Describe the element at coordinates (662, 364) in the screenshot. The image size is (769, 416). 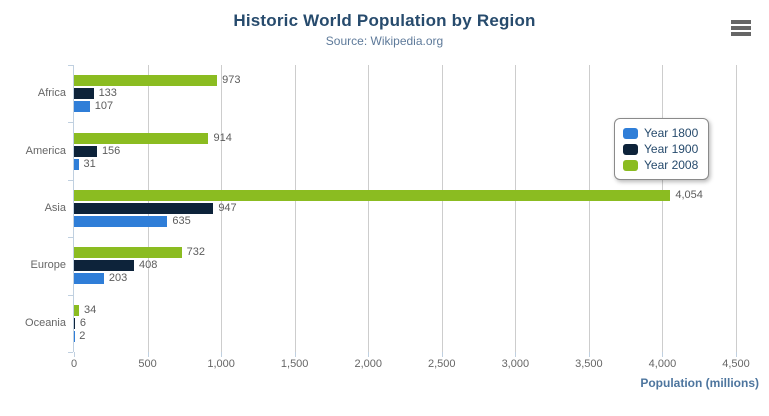
I see `x-axis-tick-label: 4,000` at that location.